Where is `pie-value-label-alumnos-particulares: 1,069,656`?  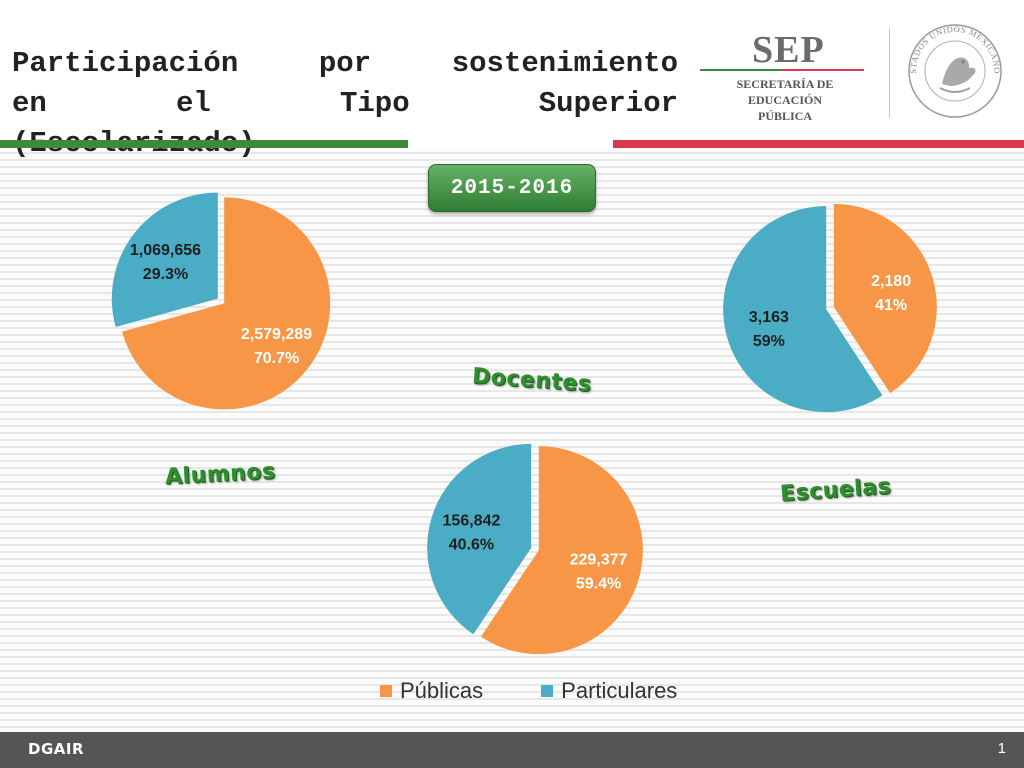
pie-value-label-alumnos-particulares: 1,069,656 is located at coordinates (165, 250).